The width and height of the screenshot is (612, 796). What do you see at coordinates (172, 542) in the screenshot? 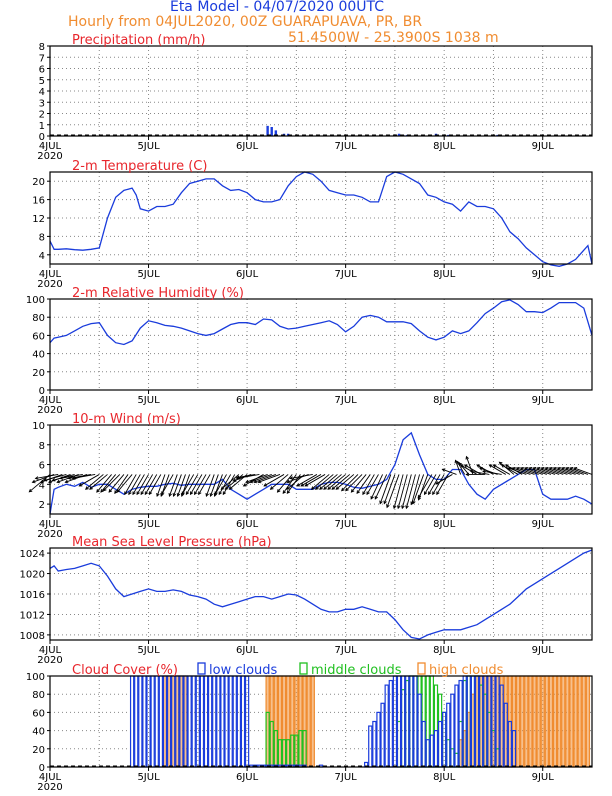
I see `panel-title-mslp: Mean Sea Level Pressure (hPa)` at bounding box center [172, 542].